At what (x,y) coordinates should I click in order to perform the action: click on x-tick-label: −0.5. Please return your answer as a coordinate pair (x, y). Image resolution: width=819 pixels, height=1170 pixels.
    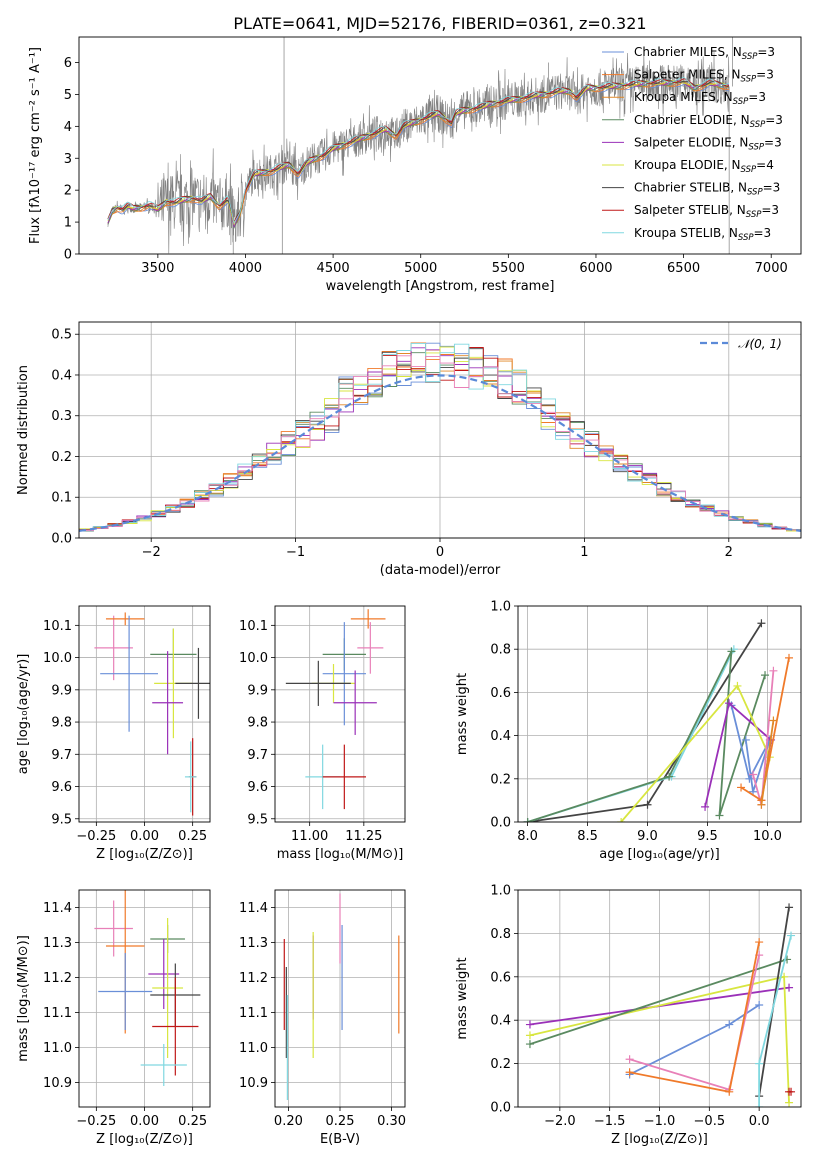
    Looking at the image, I should click on (710, 1121).